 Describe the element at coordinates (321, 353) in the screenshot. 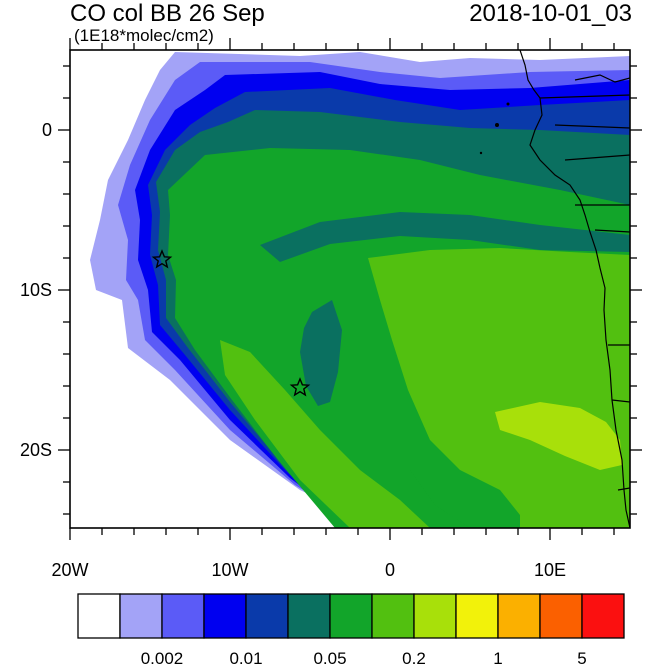

I see `teal-patch-central` at that location.